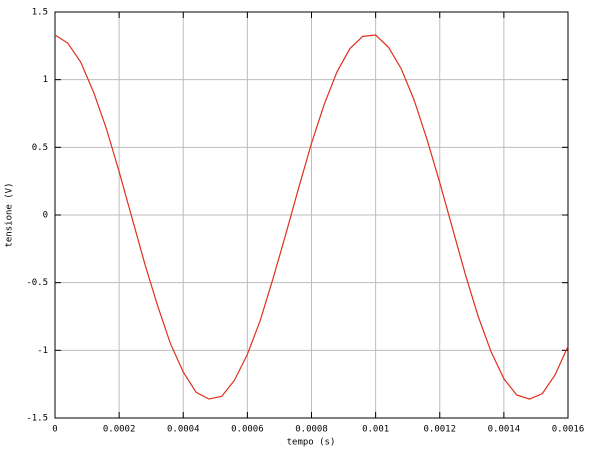  Describe the element at coordinates (311, 430) in the screenshot. I see `x-tick-label: 0.0008` at that location.